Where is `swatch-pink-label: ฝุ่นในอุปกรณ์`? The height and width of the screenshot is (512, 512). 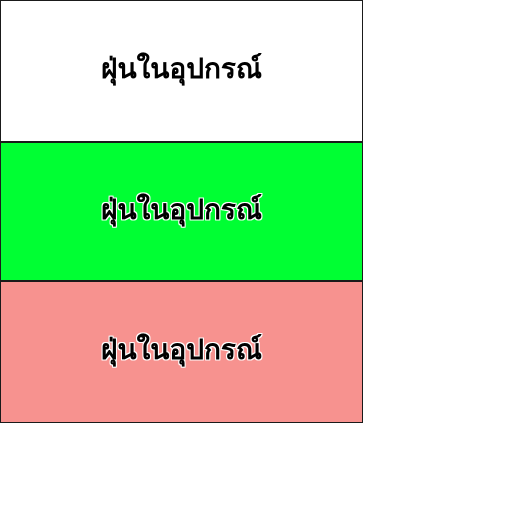
swatch-pink-label: ฝุ่นในอุปกรณ์ is located at coordinates (181, 349).